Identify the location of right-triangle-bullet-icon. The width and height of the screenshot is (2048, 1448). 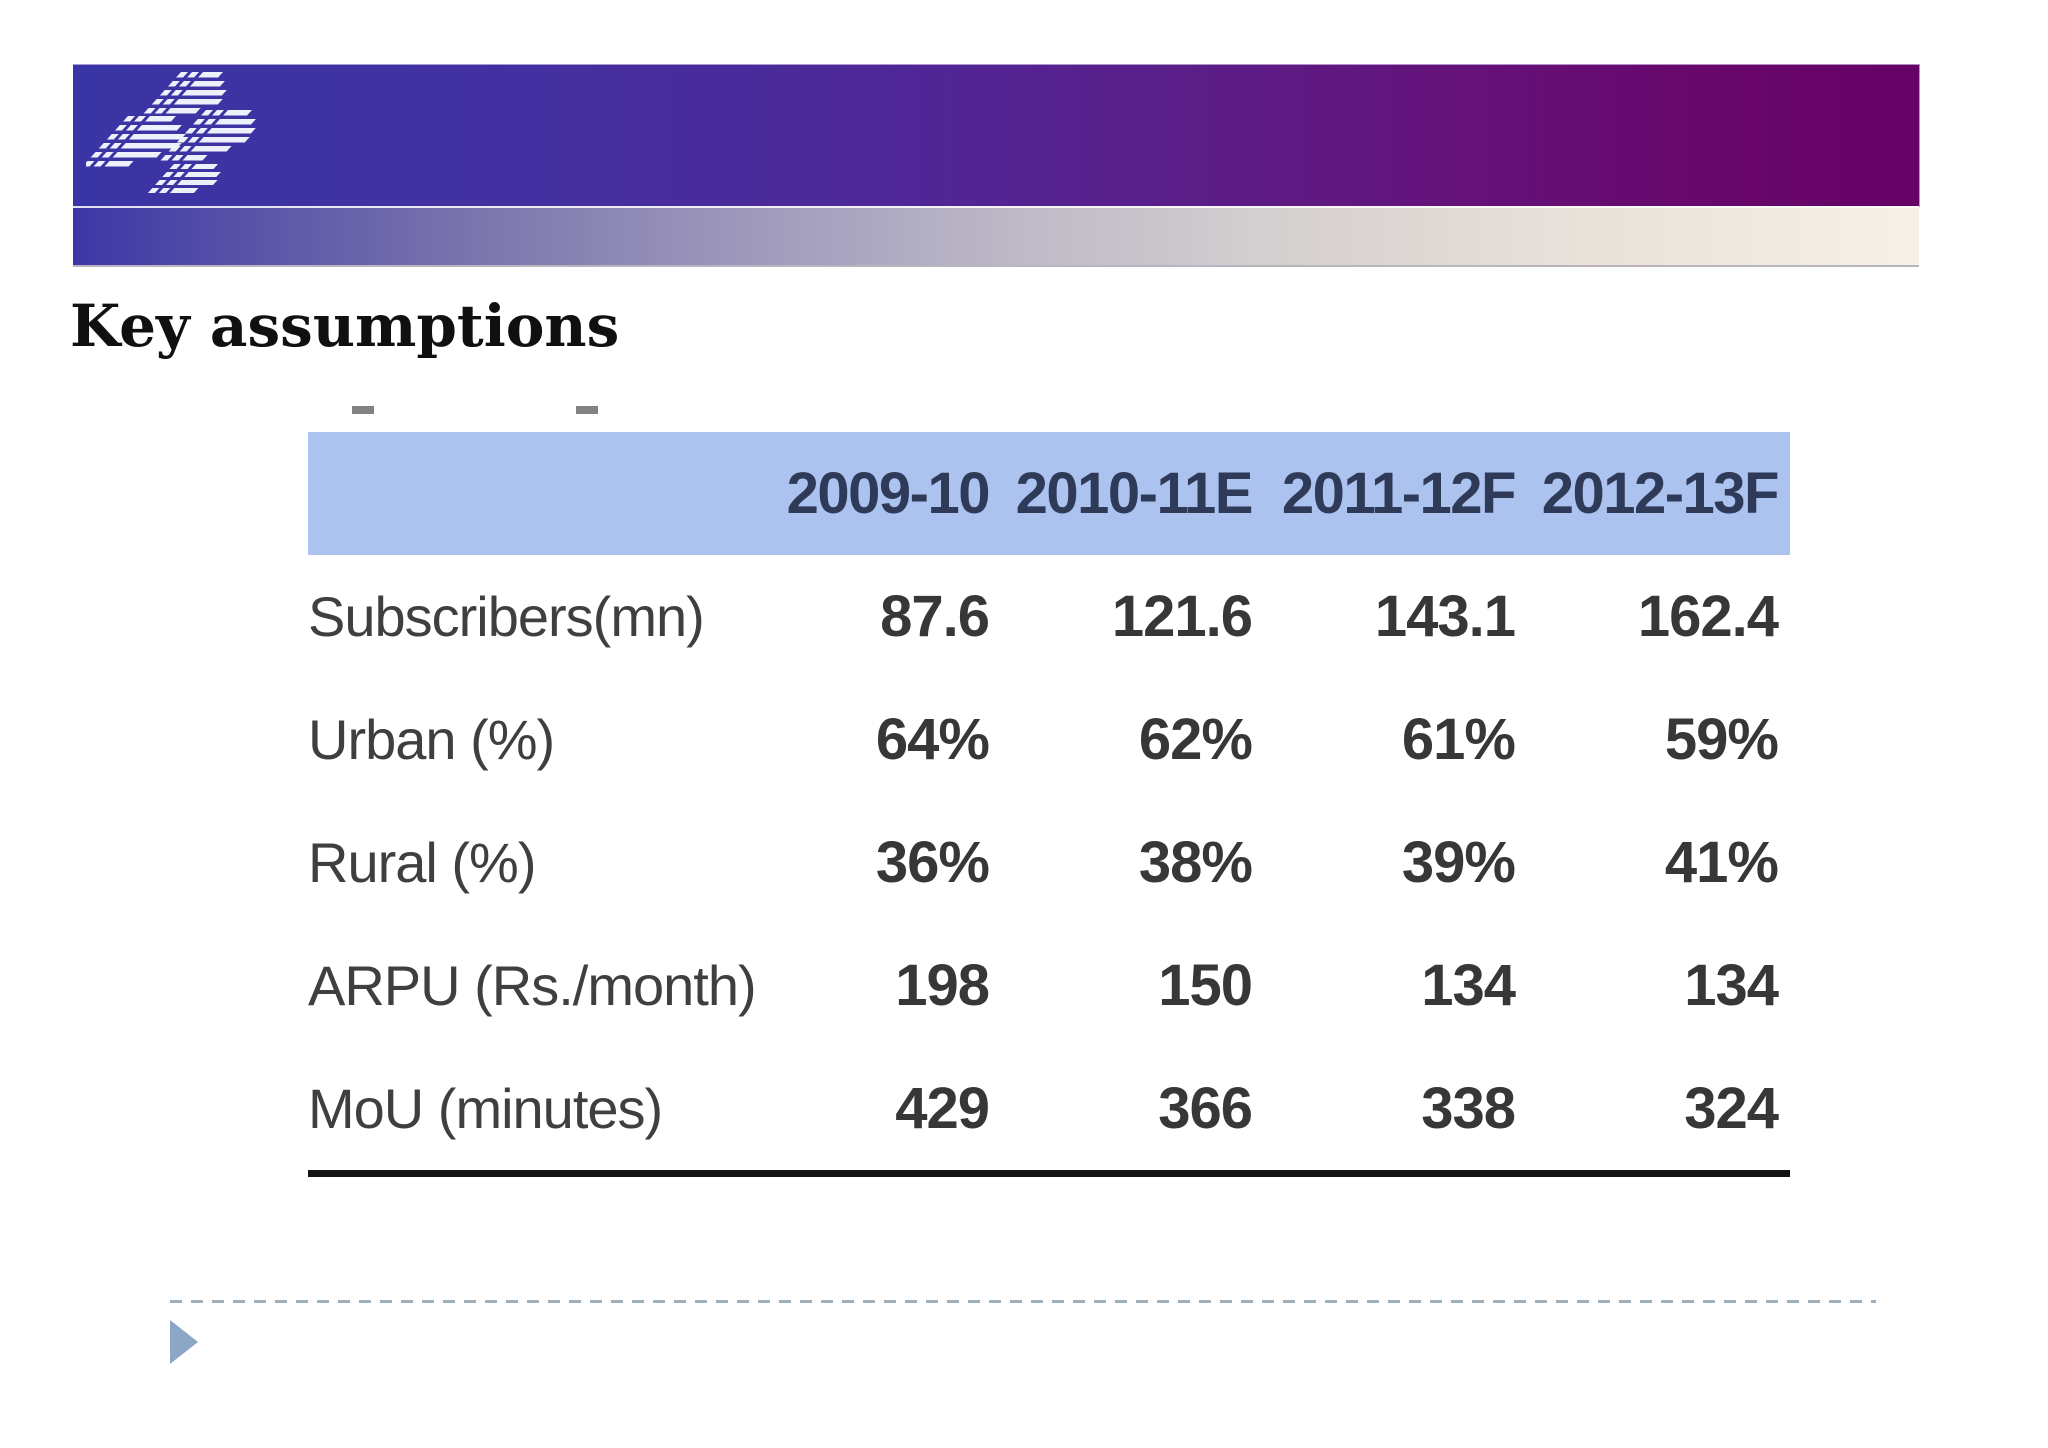
(184, 1342).